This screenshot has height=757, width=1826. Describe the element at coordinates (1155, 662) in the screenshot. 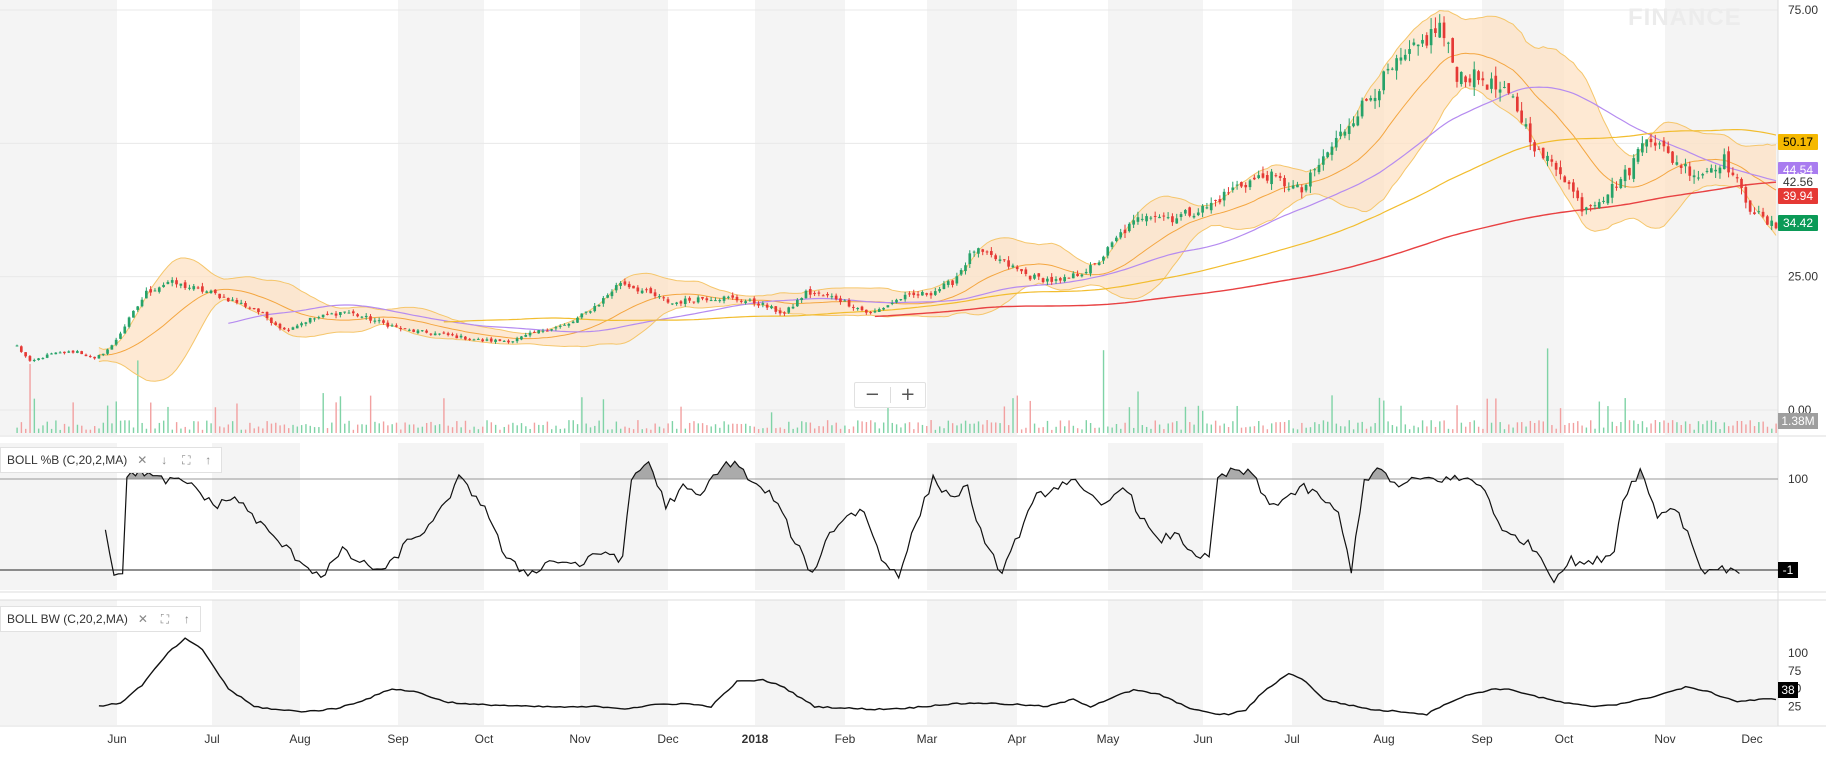

I see `month-band` at that location.